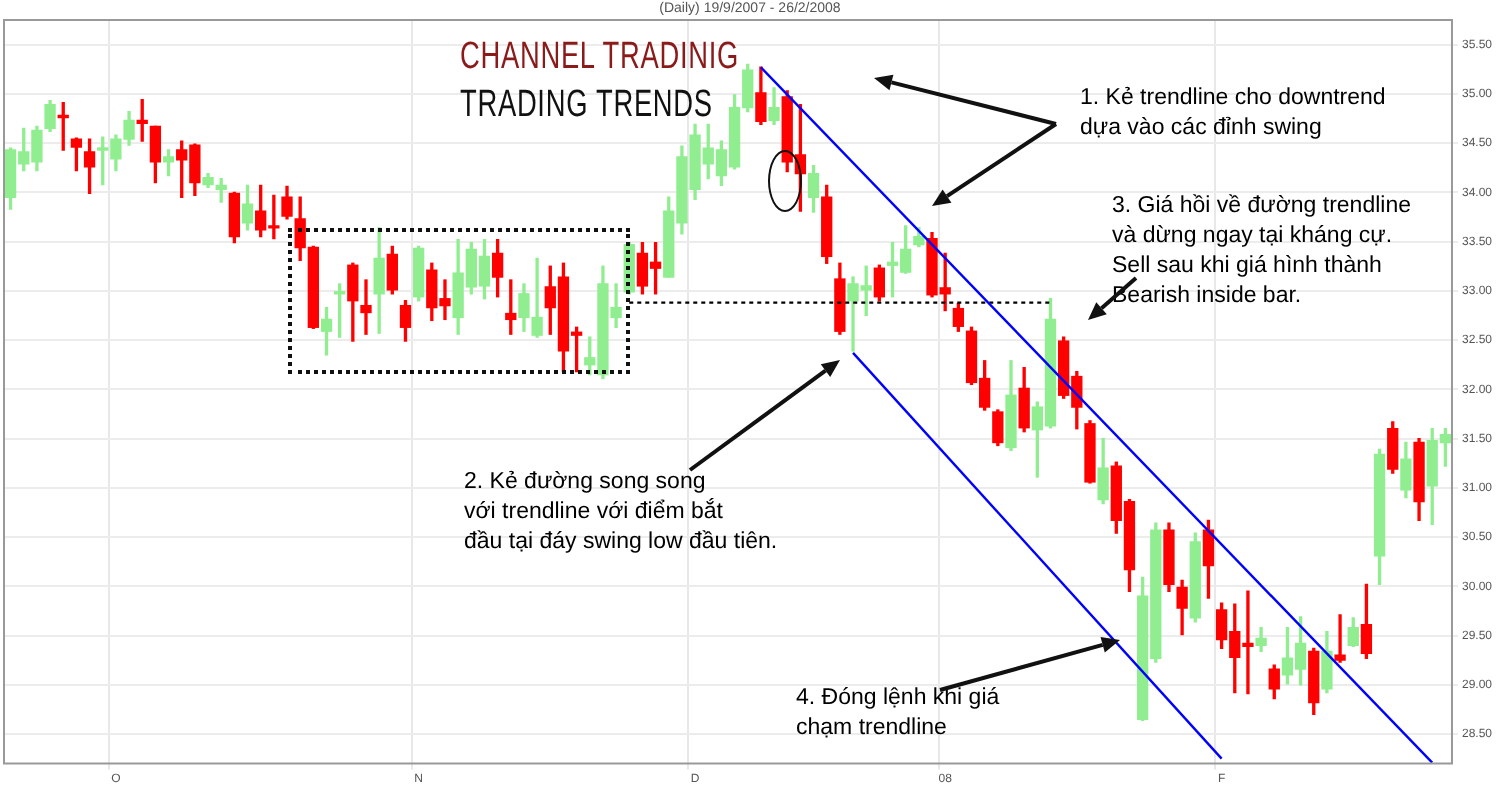  I want to click on annotation: 4. Đóng lệnh khi giá chạm trendline, so click(898, 714).